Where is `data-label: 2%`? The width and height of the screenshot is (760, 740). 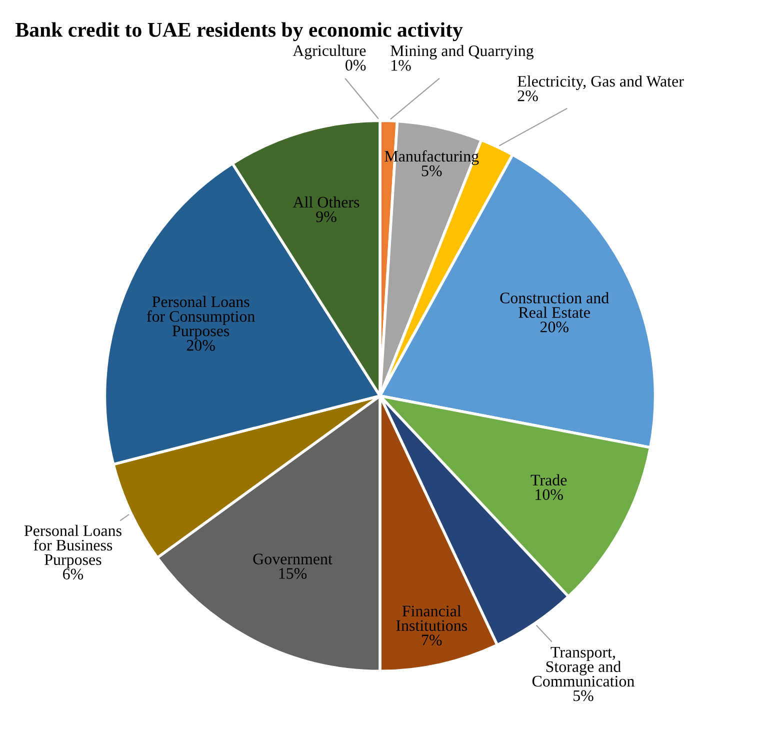
data-label: 2% is located at coordinates (528, 96).